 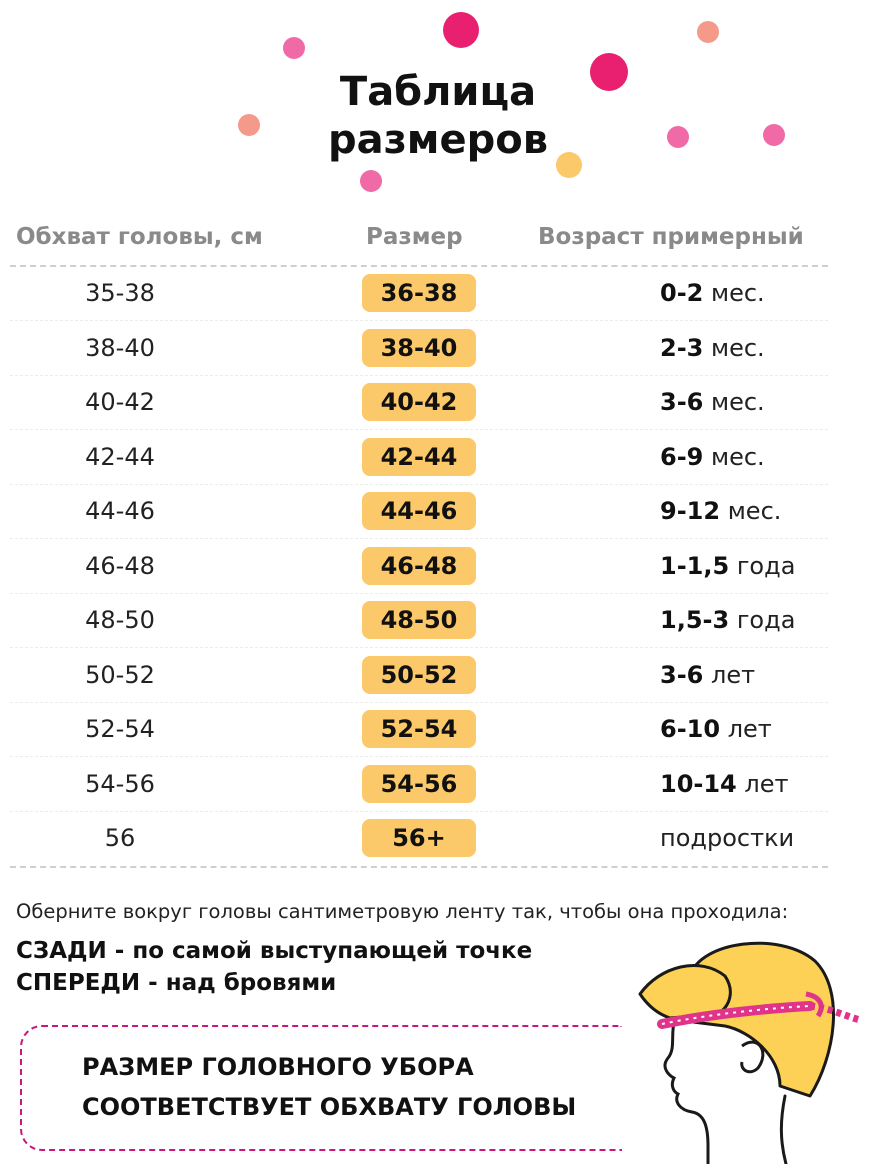 I want to click on age-cell: 10-14 лет, so click(x=724, y=784).